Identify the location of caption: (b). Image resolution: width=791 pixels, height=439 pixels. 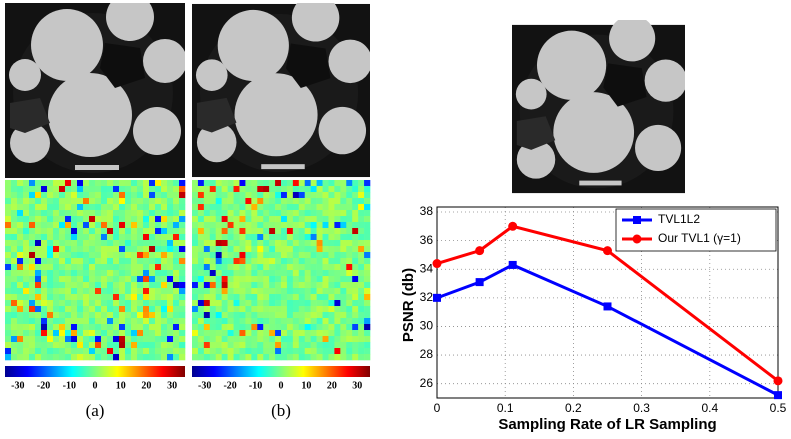
(281, 410).